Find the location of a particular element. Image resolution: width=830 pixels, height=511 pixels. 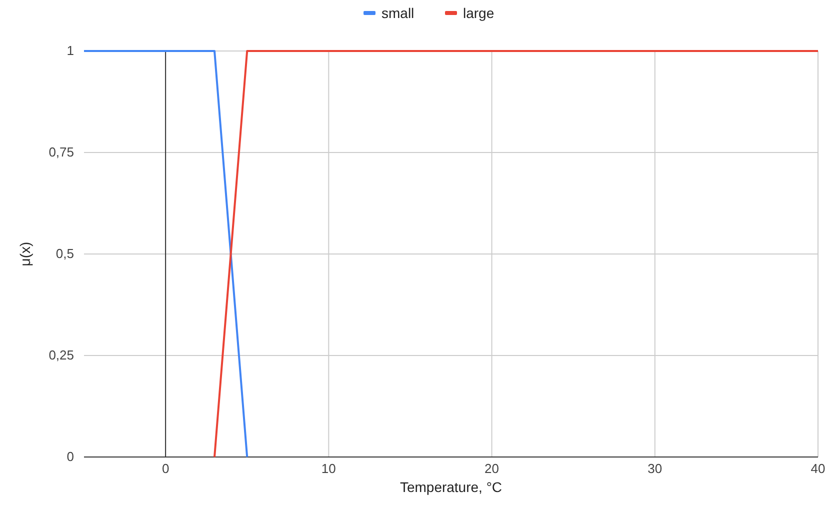

x-tick-label: 0 is located at coordinates (166, 468).